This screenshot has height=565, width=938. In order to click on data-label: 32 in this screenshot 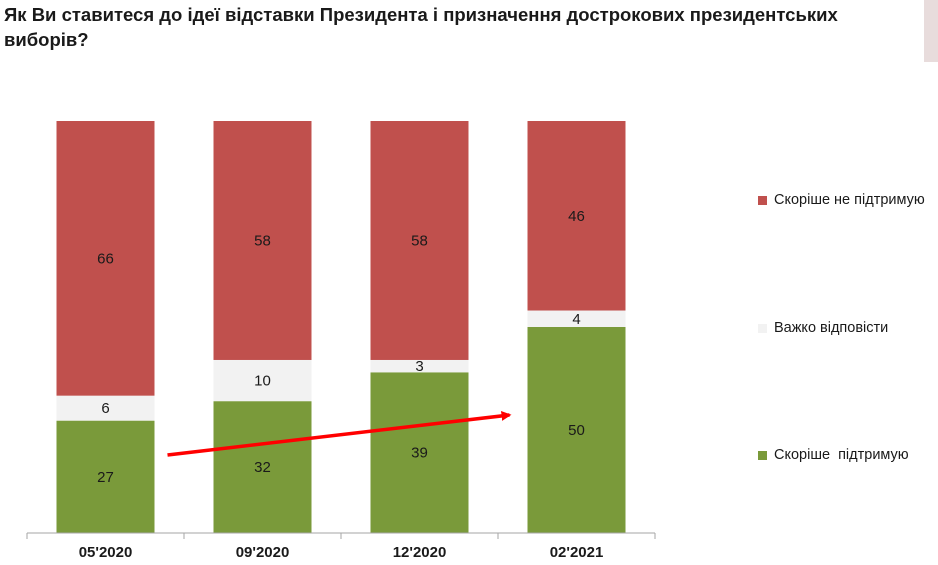, I will do `click(262, 467)`.